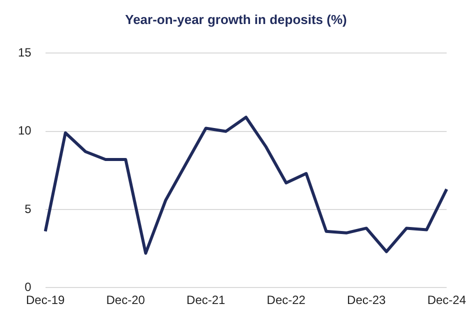 The height and width of the screenshot is (320, 472). Describe the element at coordinates (28, 209) in the screenshot. I see `y-tick-label: 5` at that location.